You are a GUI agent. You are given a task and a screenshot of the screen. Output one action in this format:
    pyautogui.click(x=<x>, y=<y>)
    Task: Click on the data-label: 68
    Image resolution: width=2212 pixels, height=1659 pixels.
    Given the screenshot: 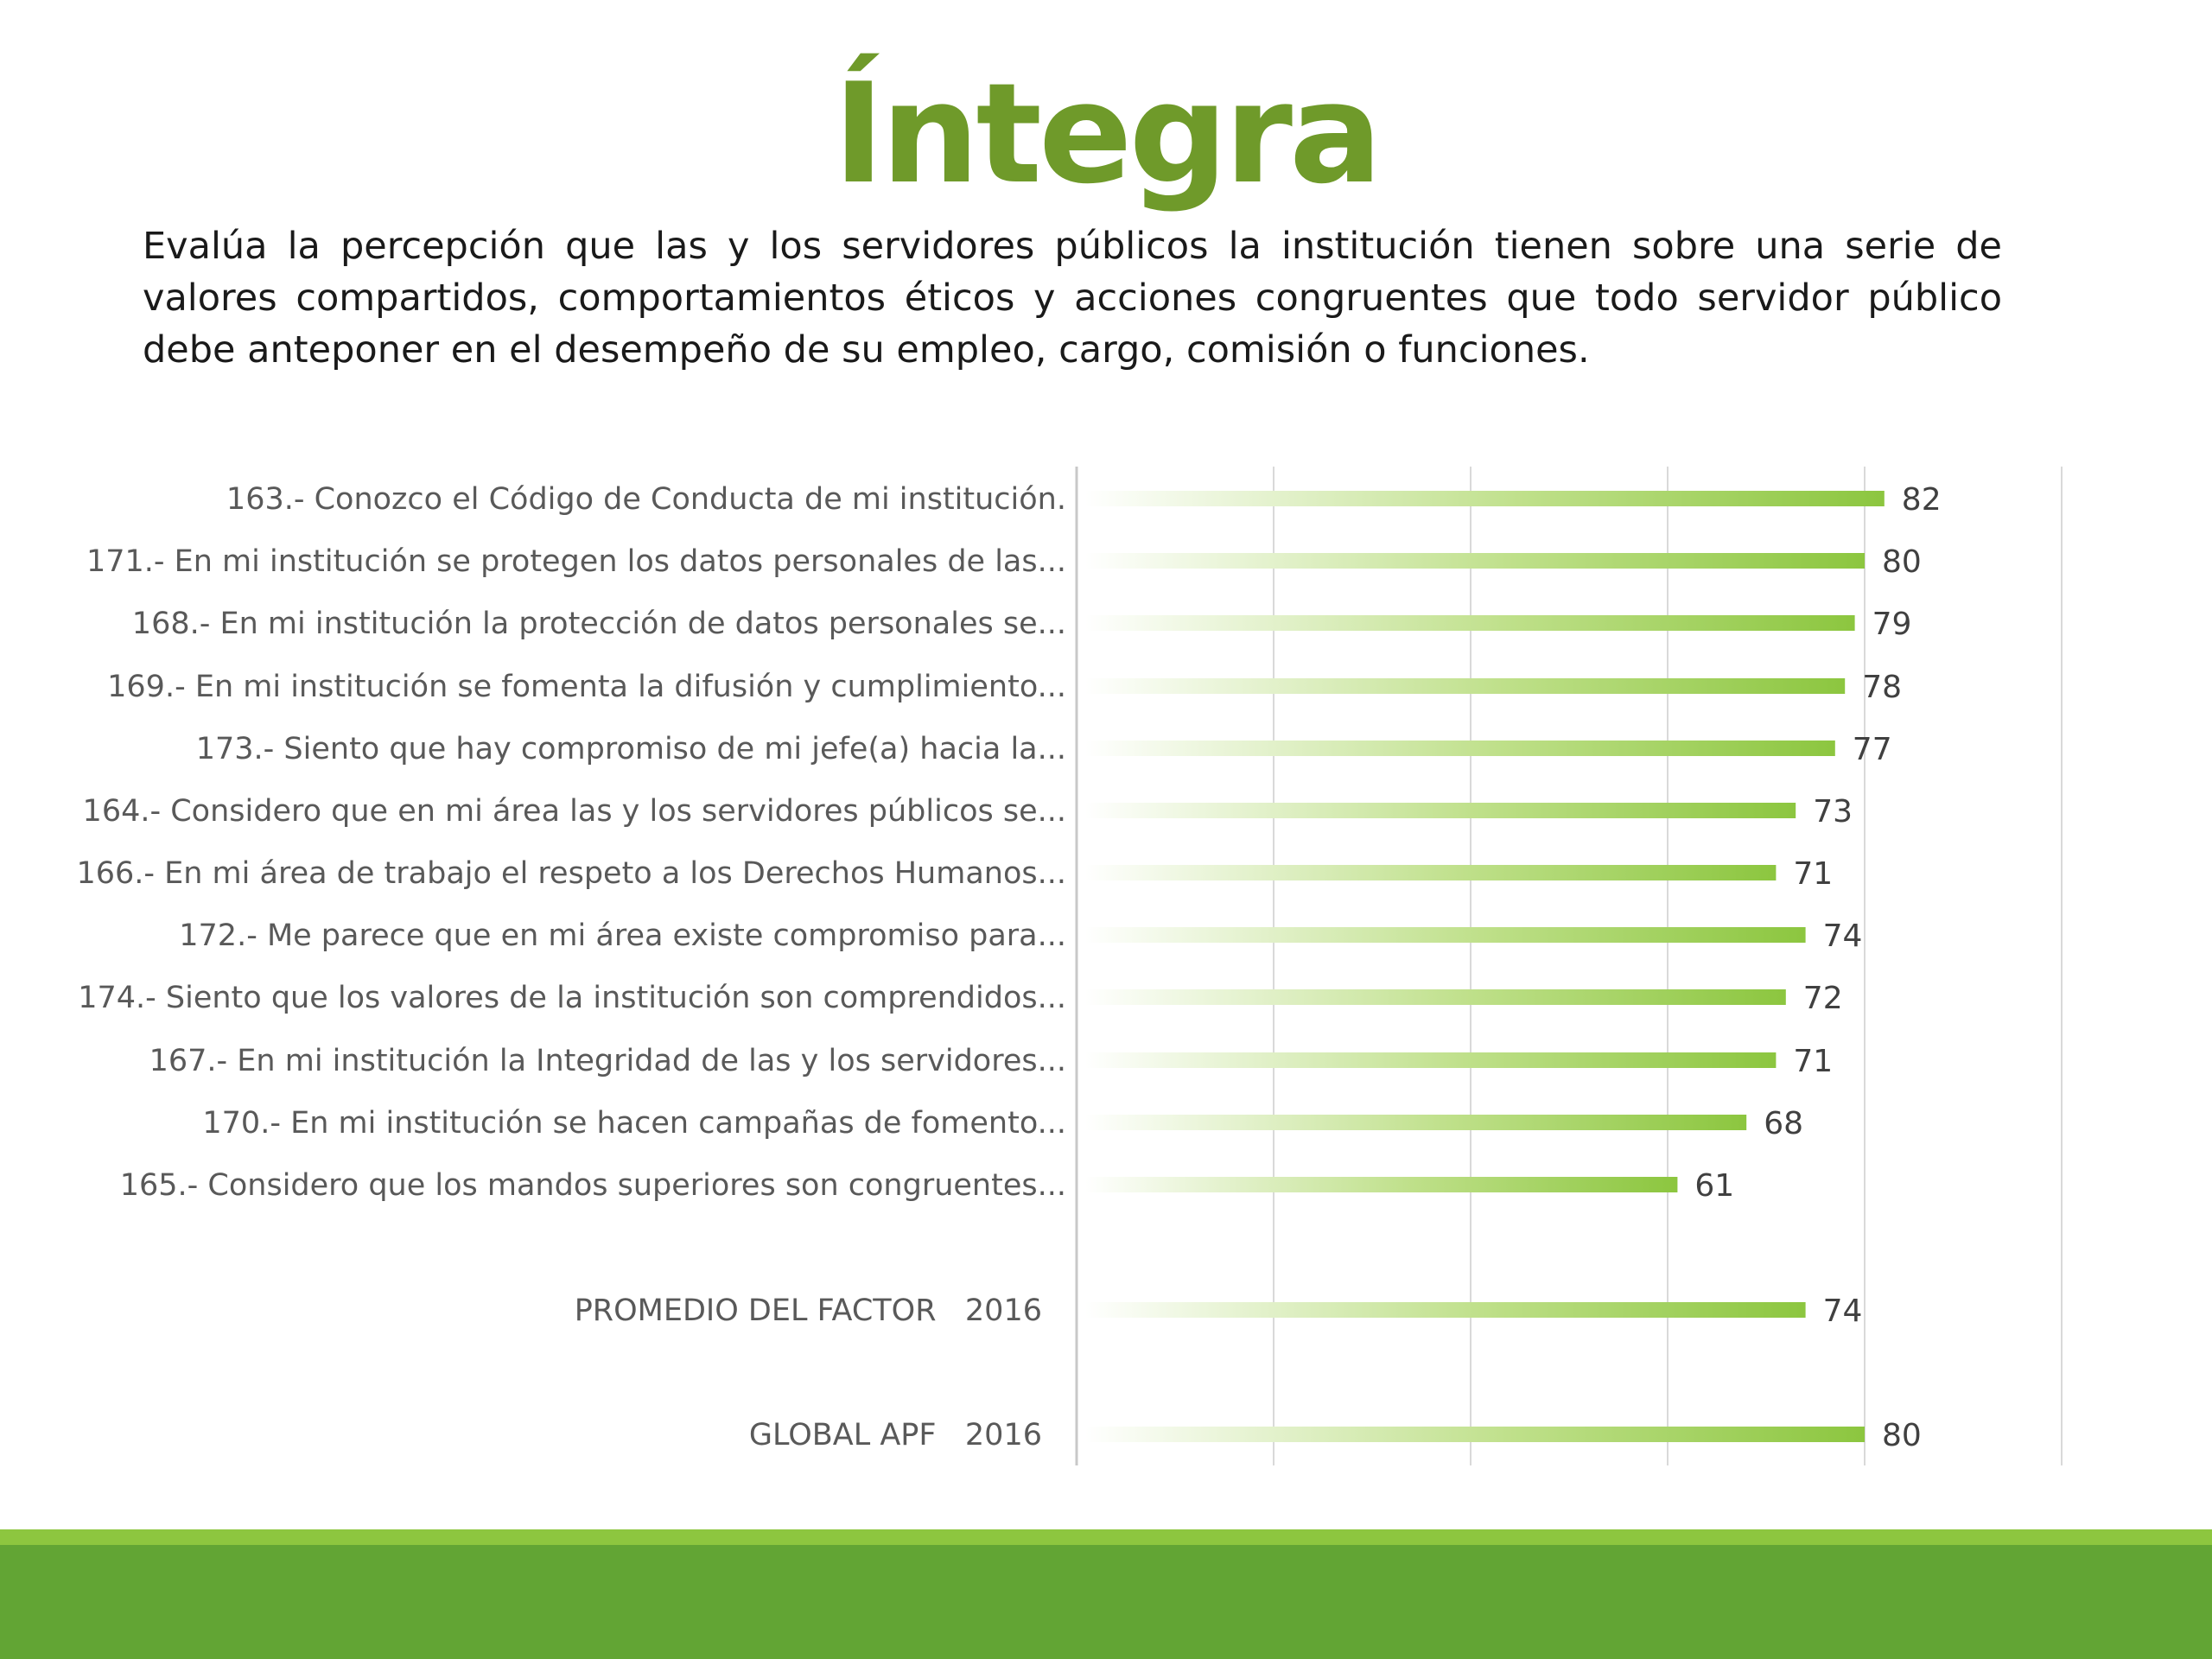 What is the action you would take?
    pyautogui.click(x=1784, y=1123)
    